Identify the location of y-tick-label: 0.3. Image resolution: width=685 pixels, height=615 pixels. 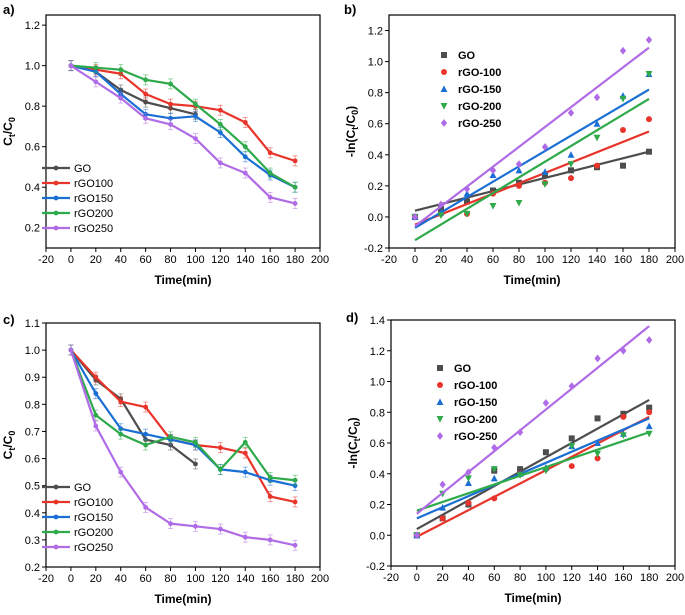
(32, 541).